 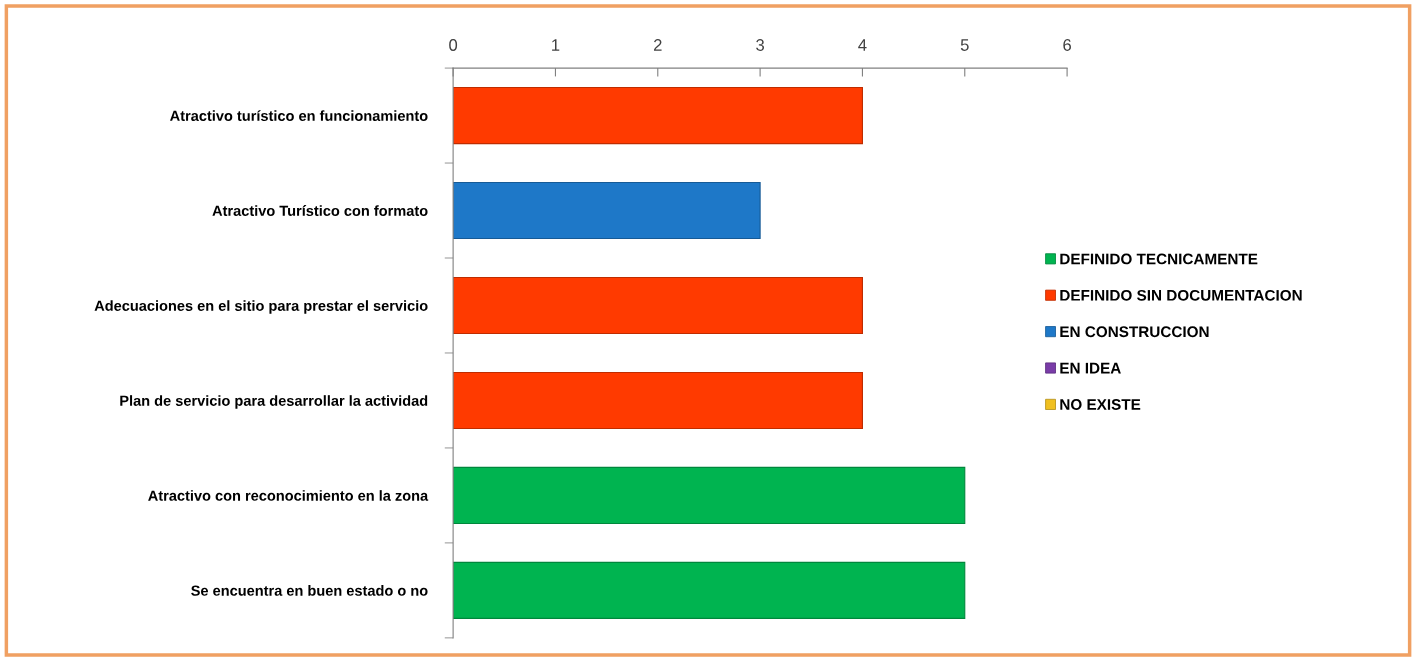 I want to click on legend-label: EN CONSTRUCCION, so click(x=1134, y=332).